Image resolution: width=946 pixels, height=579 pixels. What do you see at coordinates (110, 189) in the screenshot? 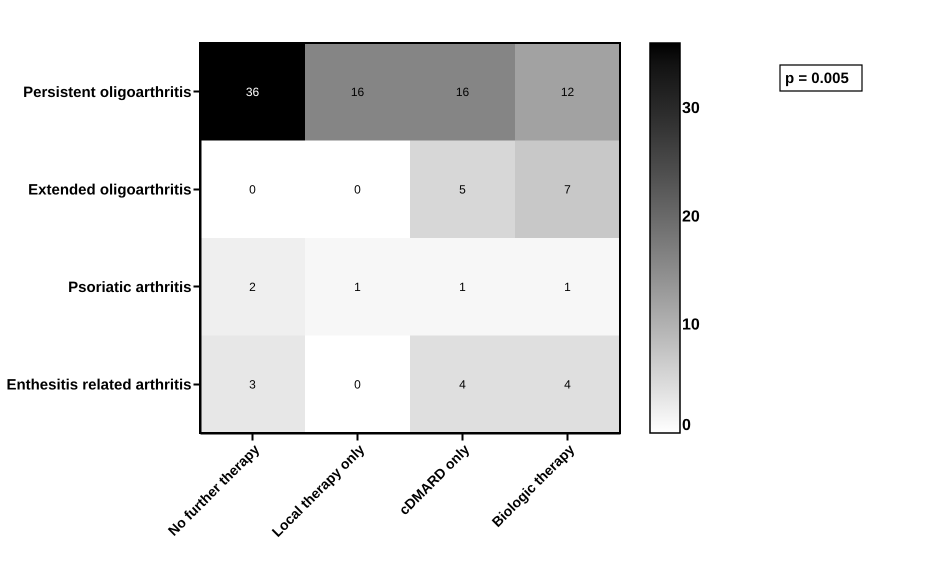
I see `y-tick-label: Extended oligoarthritis` at bounding box center [110, 189].